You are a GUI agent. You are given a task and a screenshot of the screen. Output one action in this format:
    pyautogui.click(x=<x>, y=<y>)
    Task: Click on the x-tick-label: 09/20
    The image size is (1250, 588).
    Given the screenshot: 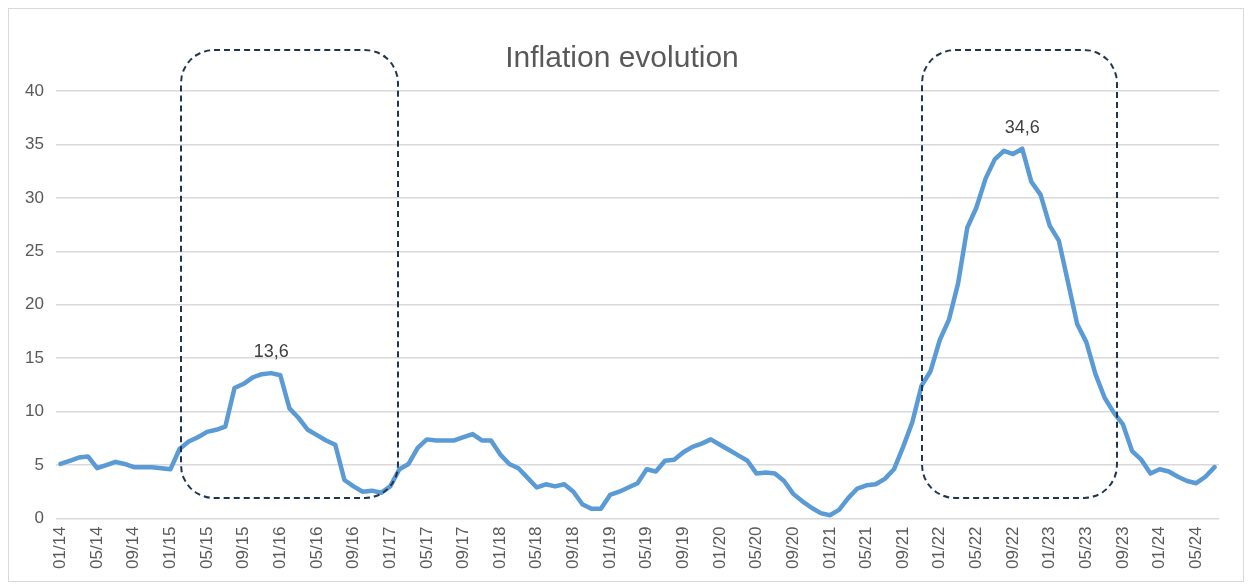 What is the action you would take?
    pyautogui.click(x=792, y=548)
    